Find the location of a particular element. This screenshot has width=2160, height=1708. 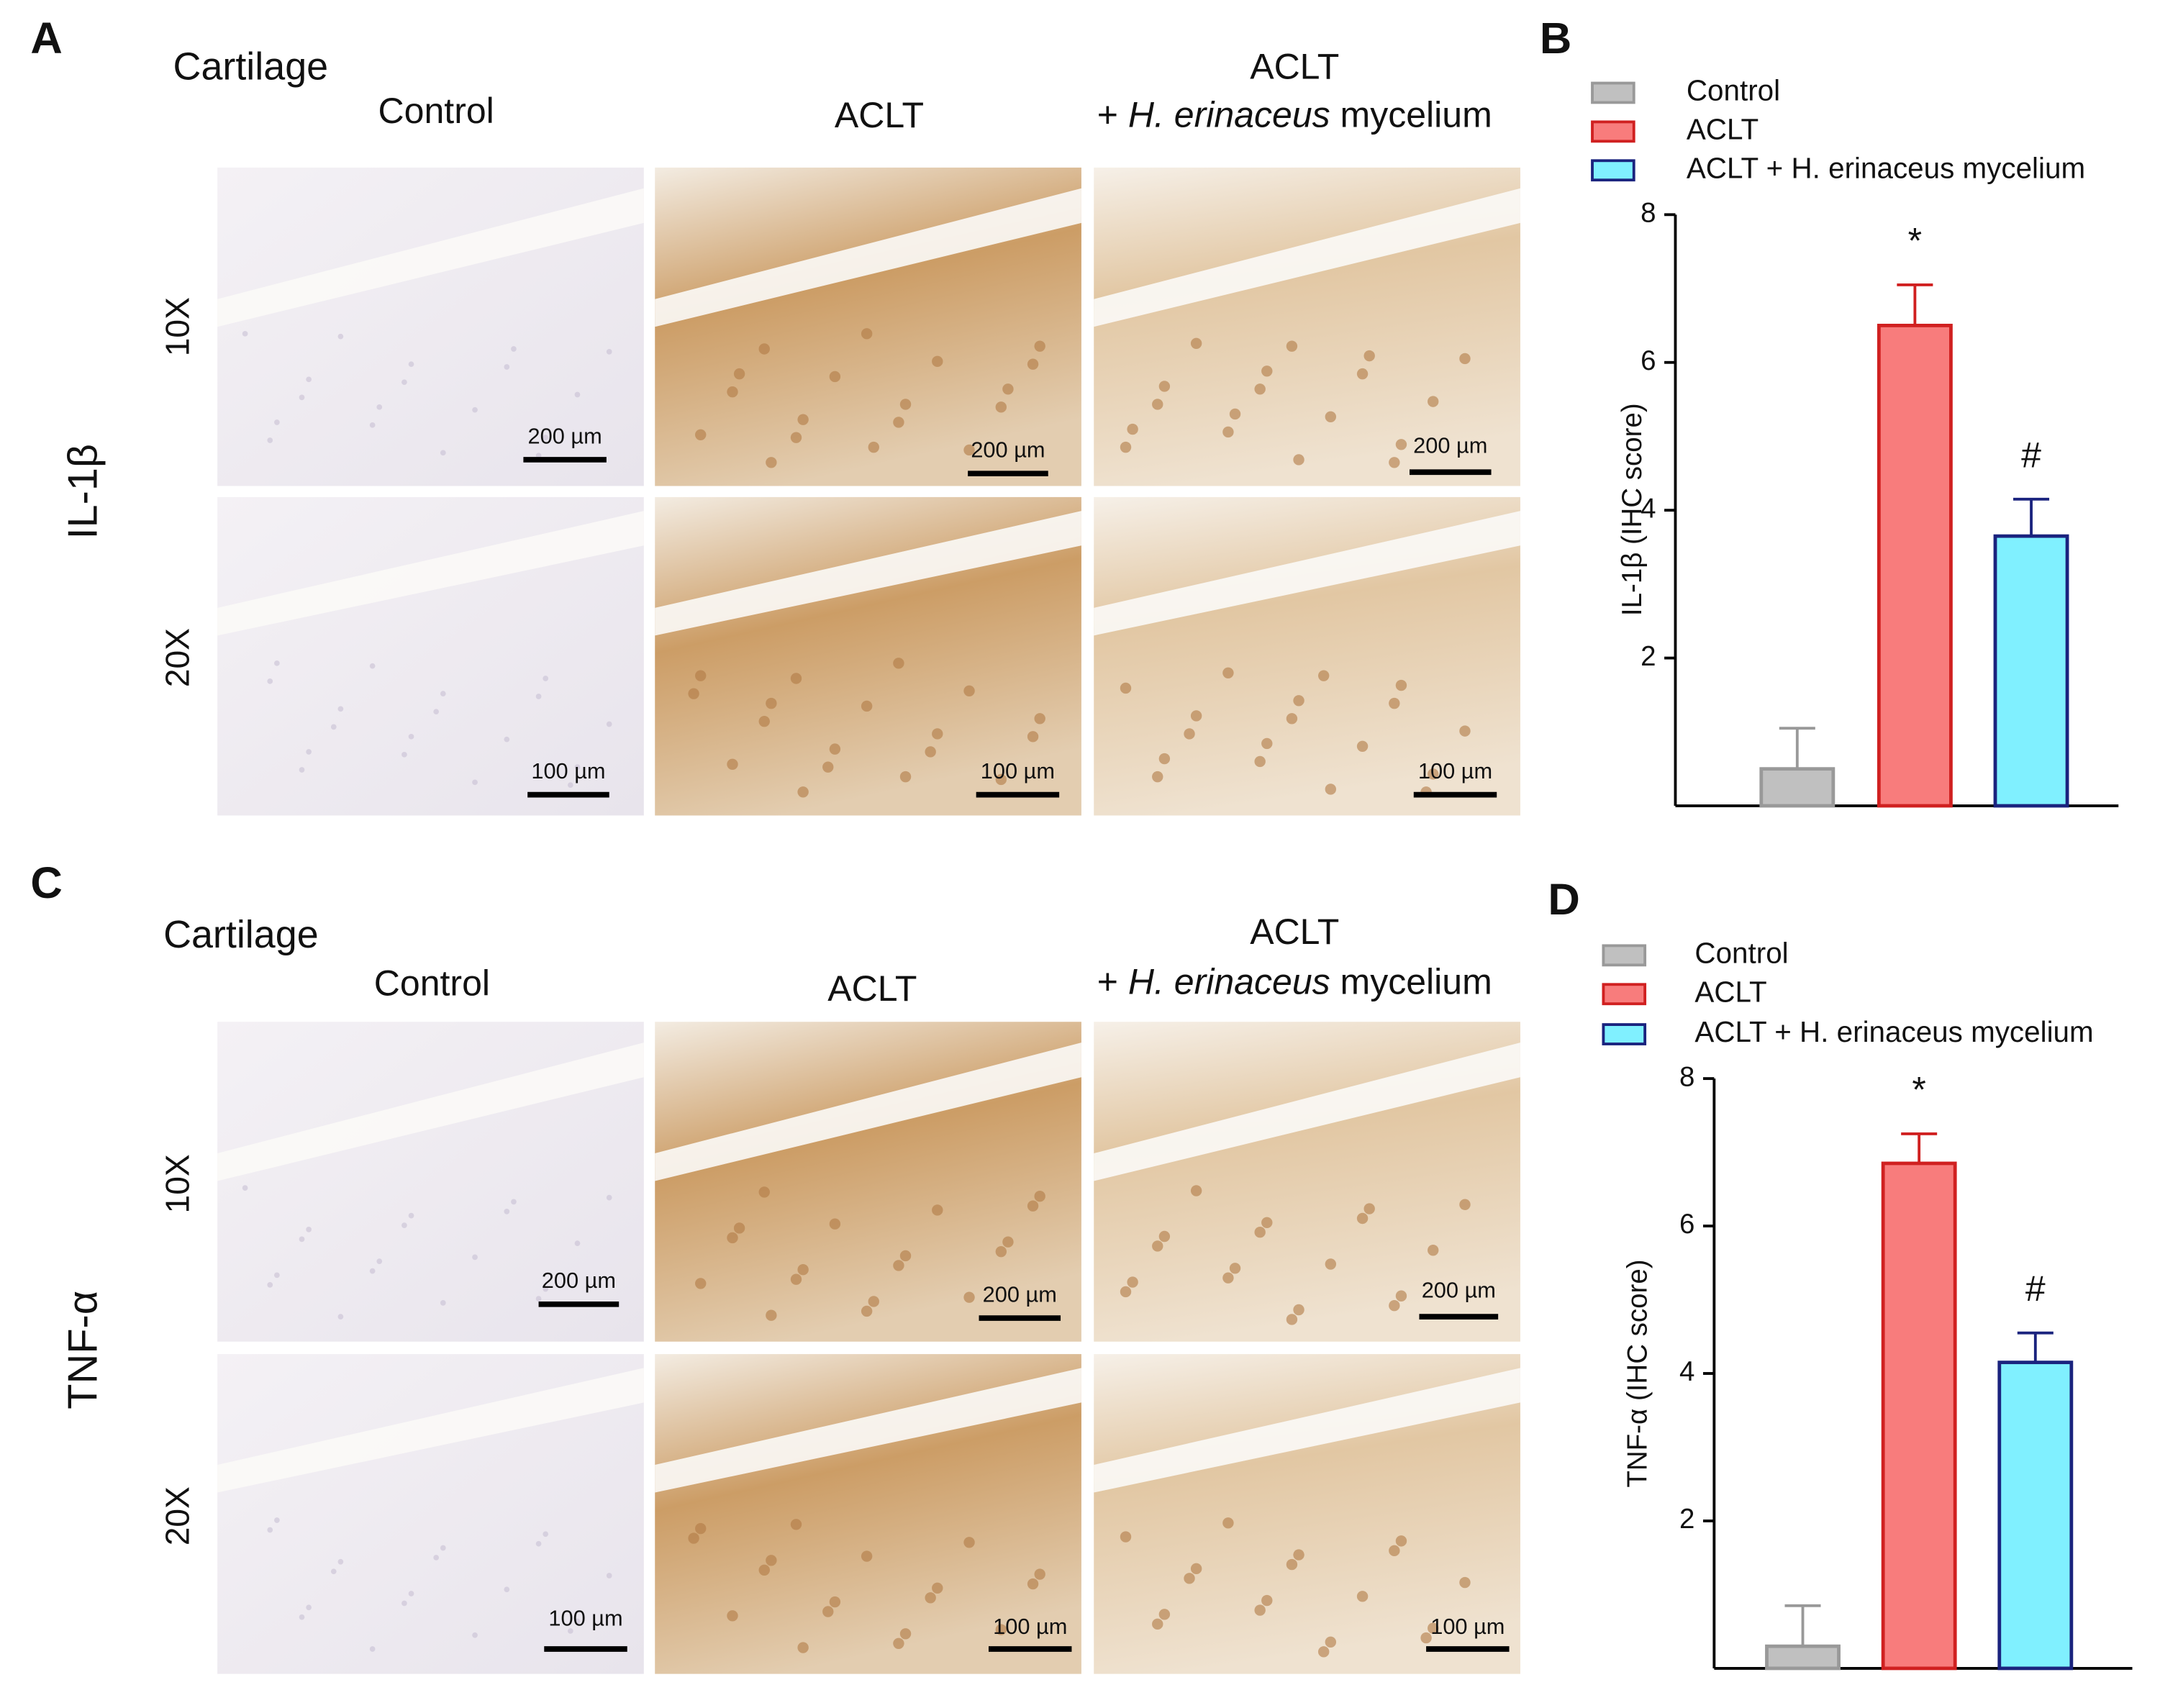

significance-mark: # is located at coordinates (2031, 455).